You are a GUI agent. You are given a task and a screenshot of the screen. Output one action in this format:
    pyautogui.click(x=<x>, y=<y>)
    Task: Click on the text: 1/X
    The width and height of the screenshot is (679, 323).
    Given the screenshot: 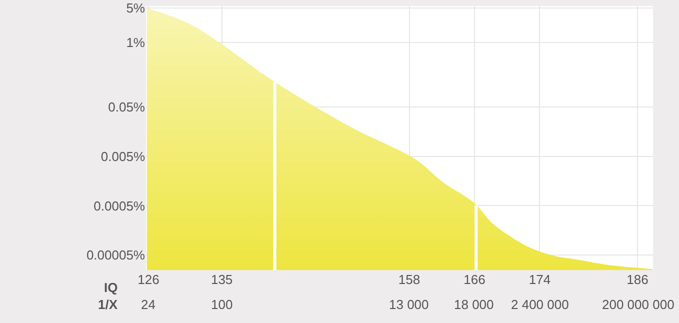 What is the action you would take?
    pyautogui.click(x=108, y=304)
    